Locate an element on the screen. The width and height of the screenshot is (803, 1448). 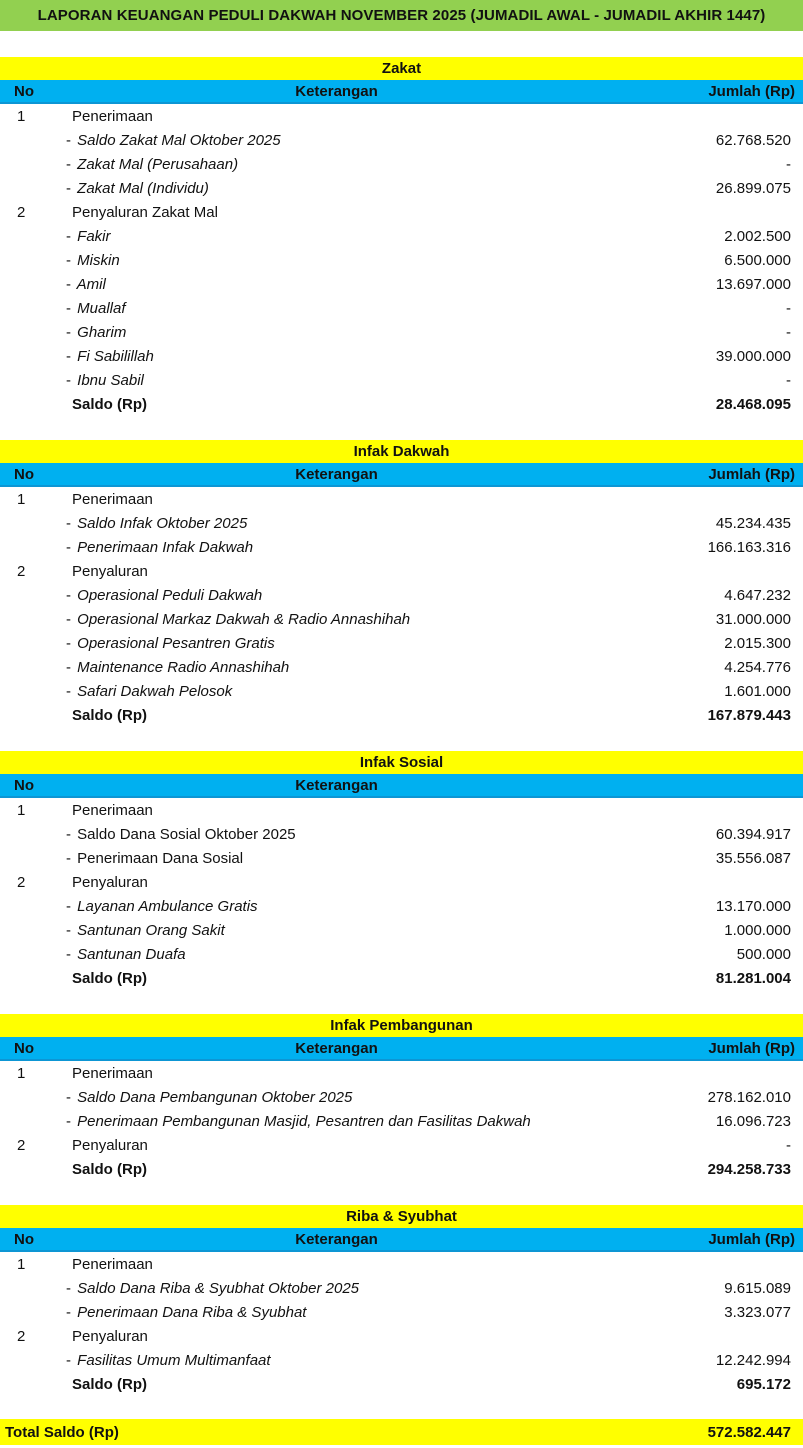
row-label: - Muallaf is located at coordinates (336, 308).